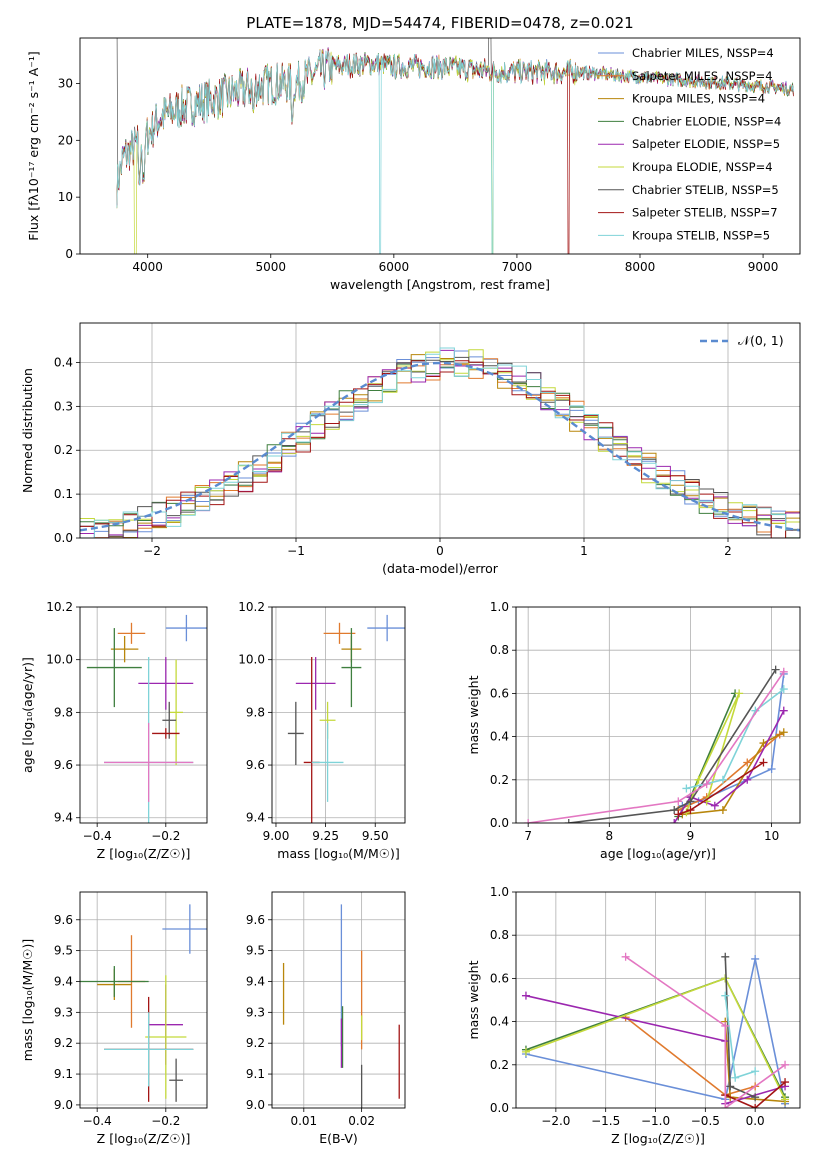 The height and width of the screenshot is (1170, 819). Describe the element at coordinates (63, 494) in the screenshot. I see `y-tick-label: 0.1` at that location.